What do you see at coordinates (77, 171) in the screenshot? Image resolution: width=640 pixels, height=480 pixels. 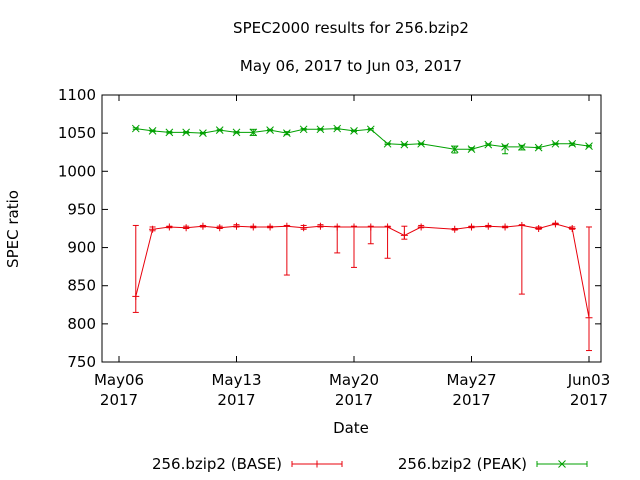 I see `y-tick-label: 1000` at bounding box center [77, 171].